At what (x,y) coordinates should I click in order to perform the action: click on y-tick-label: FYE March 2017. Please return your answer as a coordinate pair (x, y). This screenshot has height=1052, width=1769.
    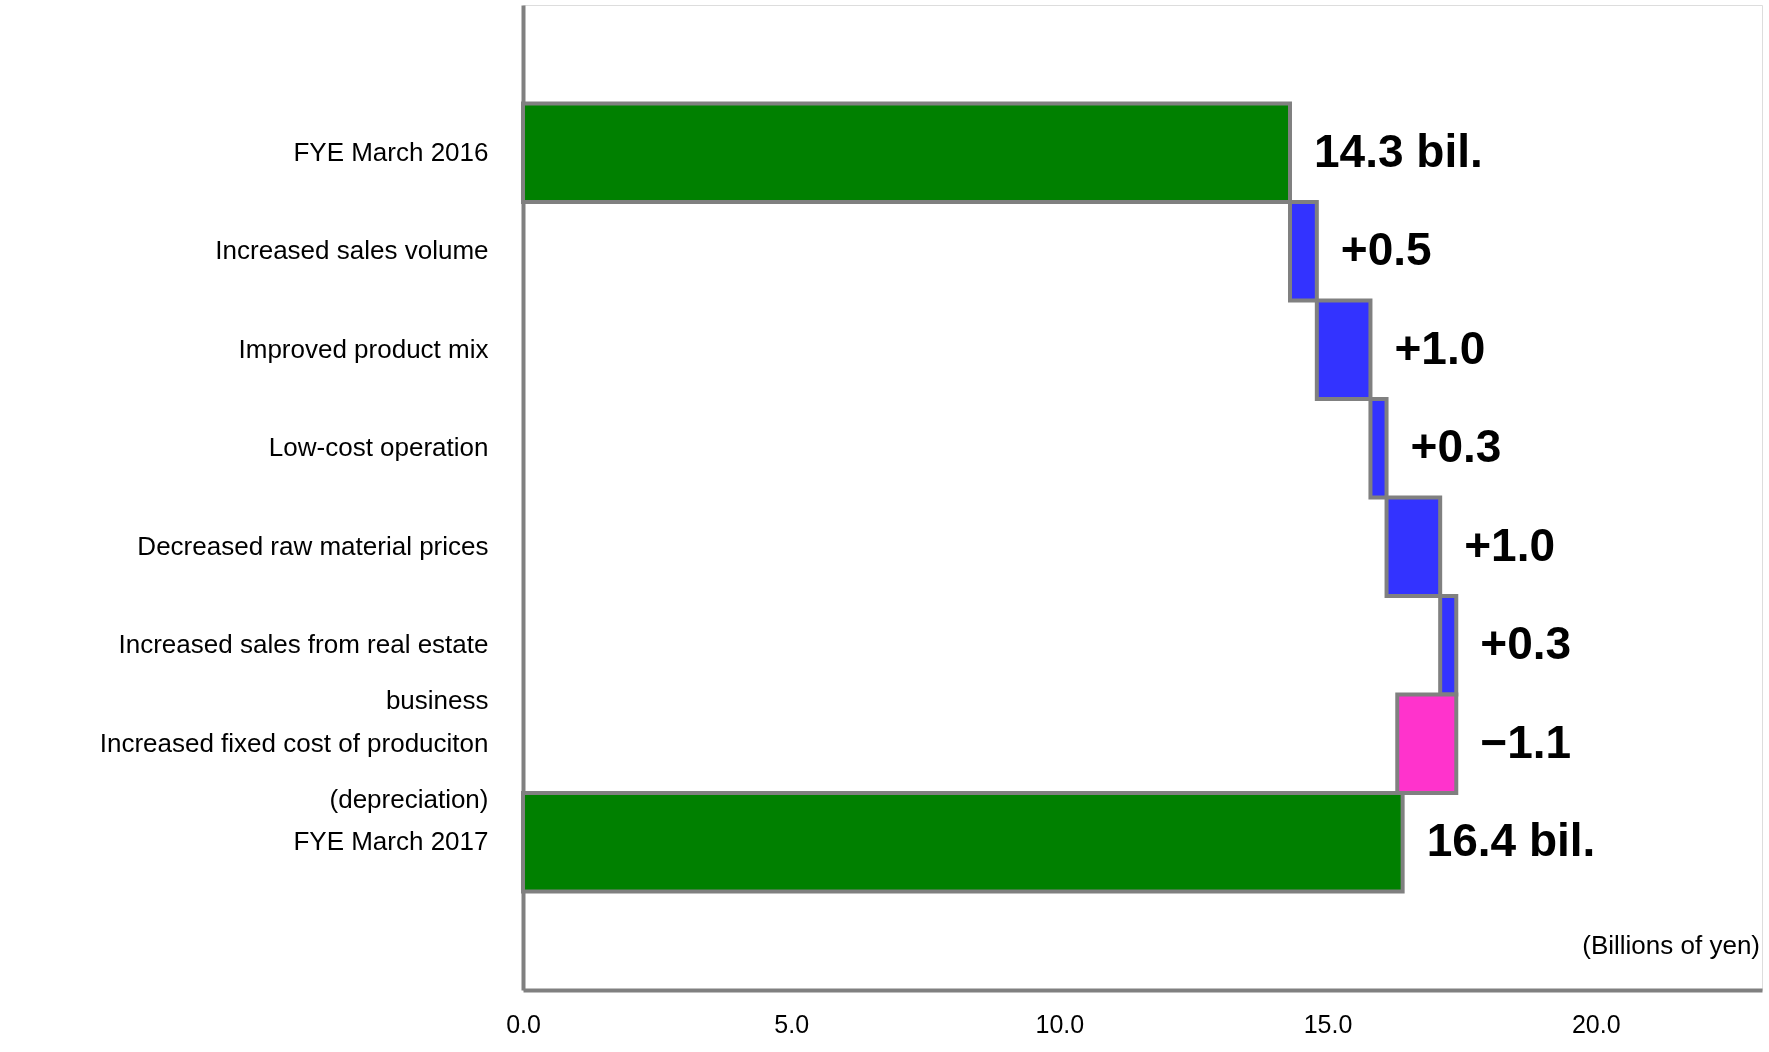
    Looking at the image, I should click on (391, 841).